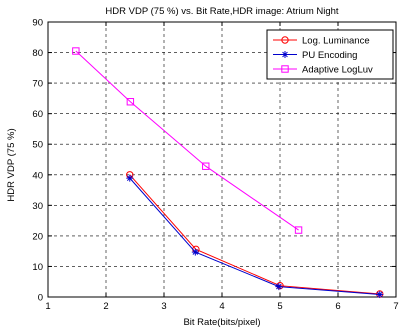 This screenshot has width=408, height=332. Describe the element at coordinates (336, 41) in the screenshot. I see `legend-label: Log. Luminance` at that location.